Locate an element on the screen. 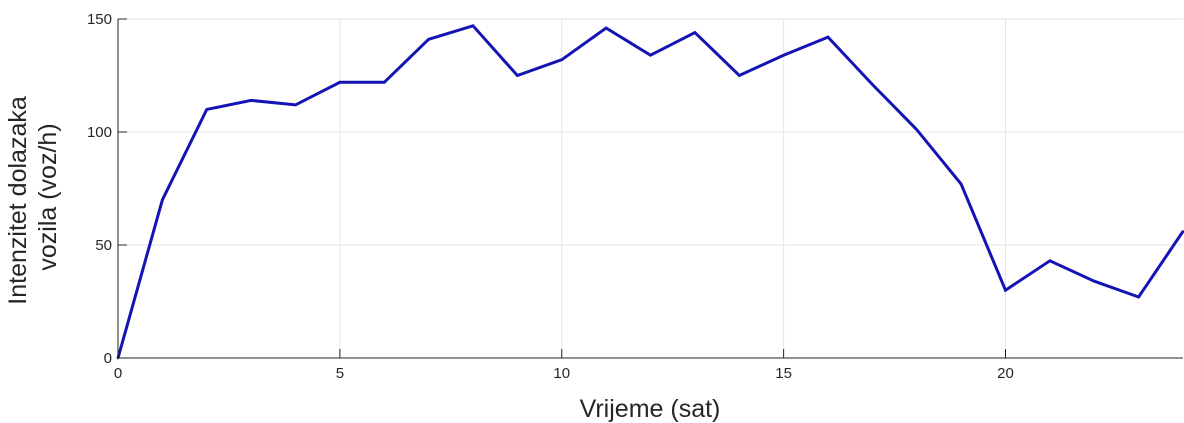 Image resolution: width=1184 pixels, height=423 pixels. y-tick-label: 0 is located at coordinates (108, 358).